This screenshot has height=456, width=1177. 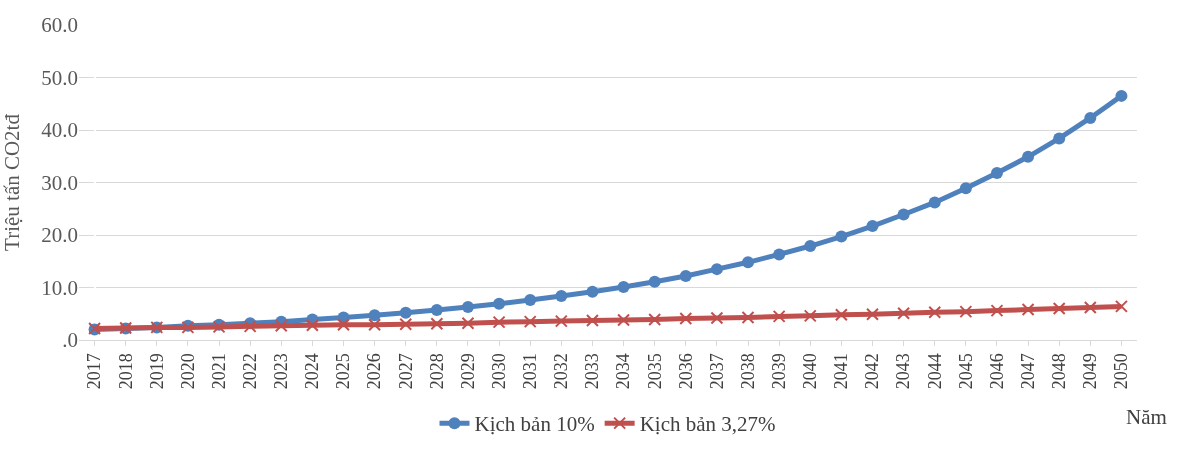 I want to click on y-tick-label: 40.0, so click(x=59, y=130).